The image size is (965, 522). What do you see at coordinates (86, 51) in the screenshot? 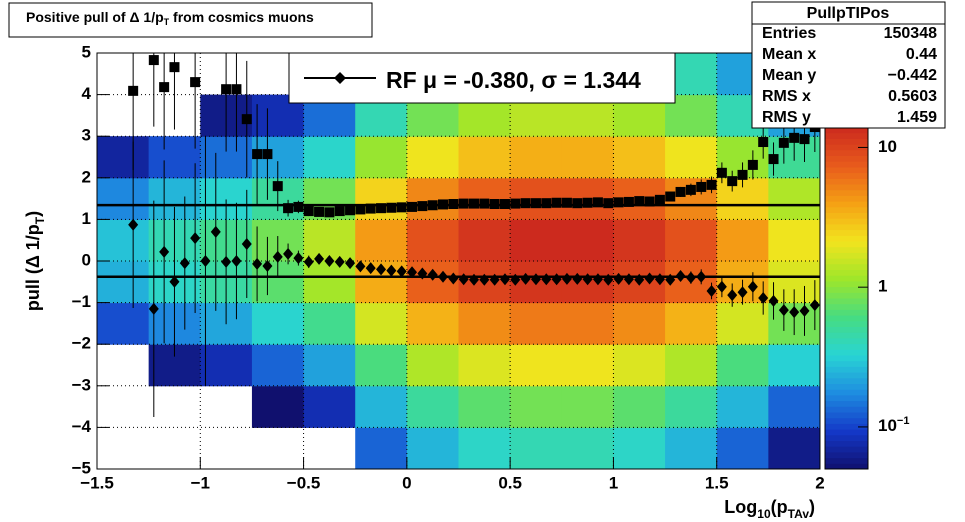
I see `y-tick-label: 5` at bounding box center [86, 51].